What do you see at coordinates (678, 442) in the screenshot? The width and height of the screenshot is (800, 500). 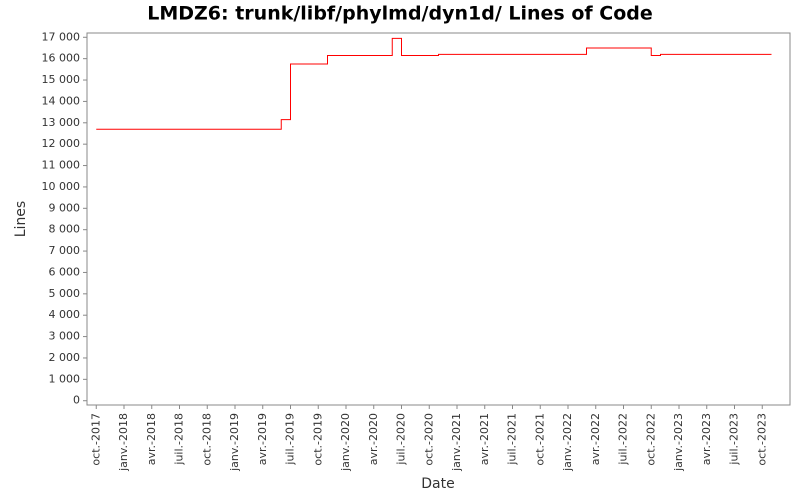 I see `x-tick-label: janv.-2023` at bounding box center [678, 442].